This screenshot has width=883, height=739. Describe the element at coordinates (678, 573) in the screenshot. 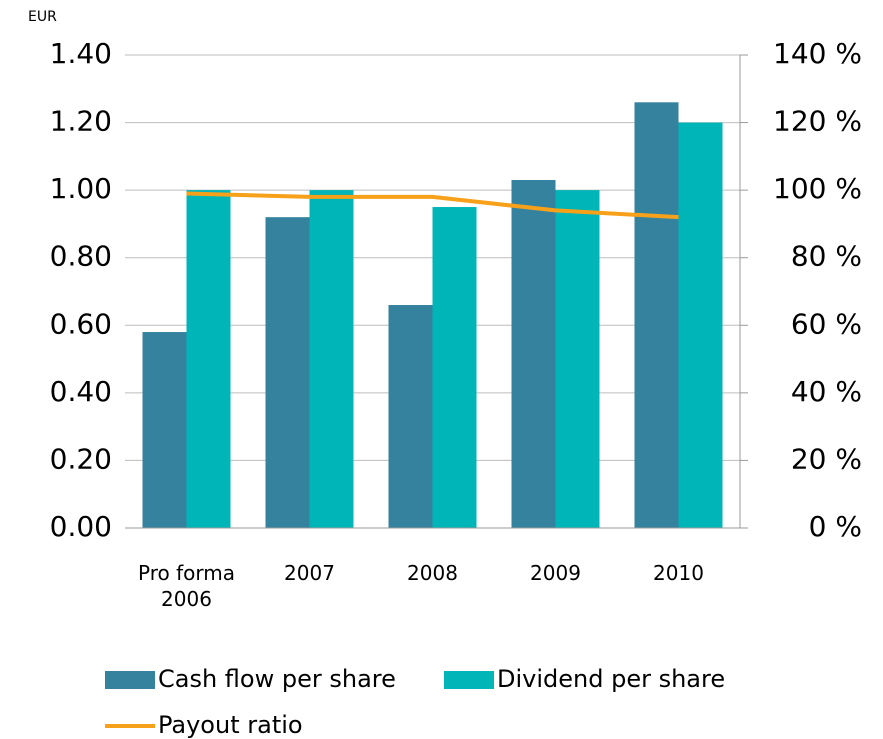

I see `x-tick-label: 2010` at that location.